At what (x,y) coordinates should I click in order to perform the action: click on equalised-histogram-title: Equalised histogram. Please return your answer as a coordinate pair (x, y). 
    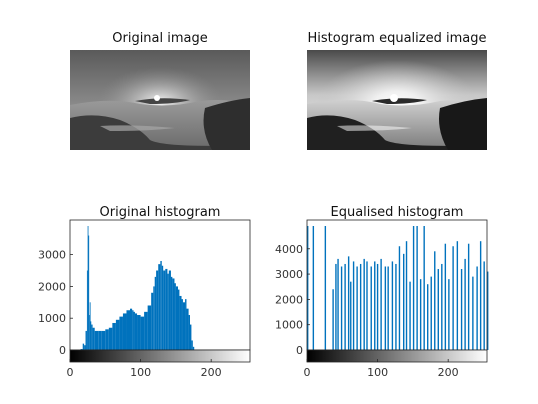
    Looking at the image, I should click on (397, 212).